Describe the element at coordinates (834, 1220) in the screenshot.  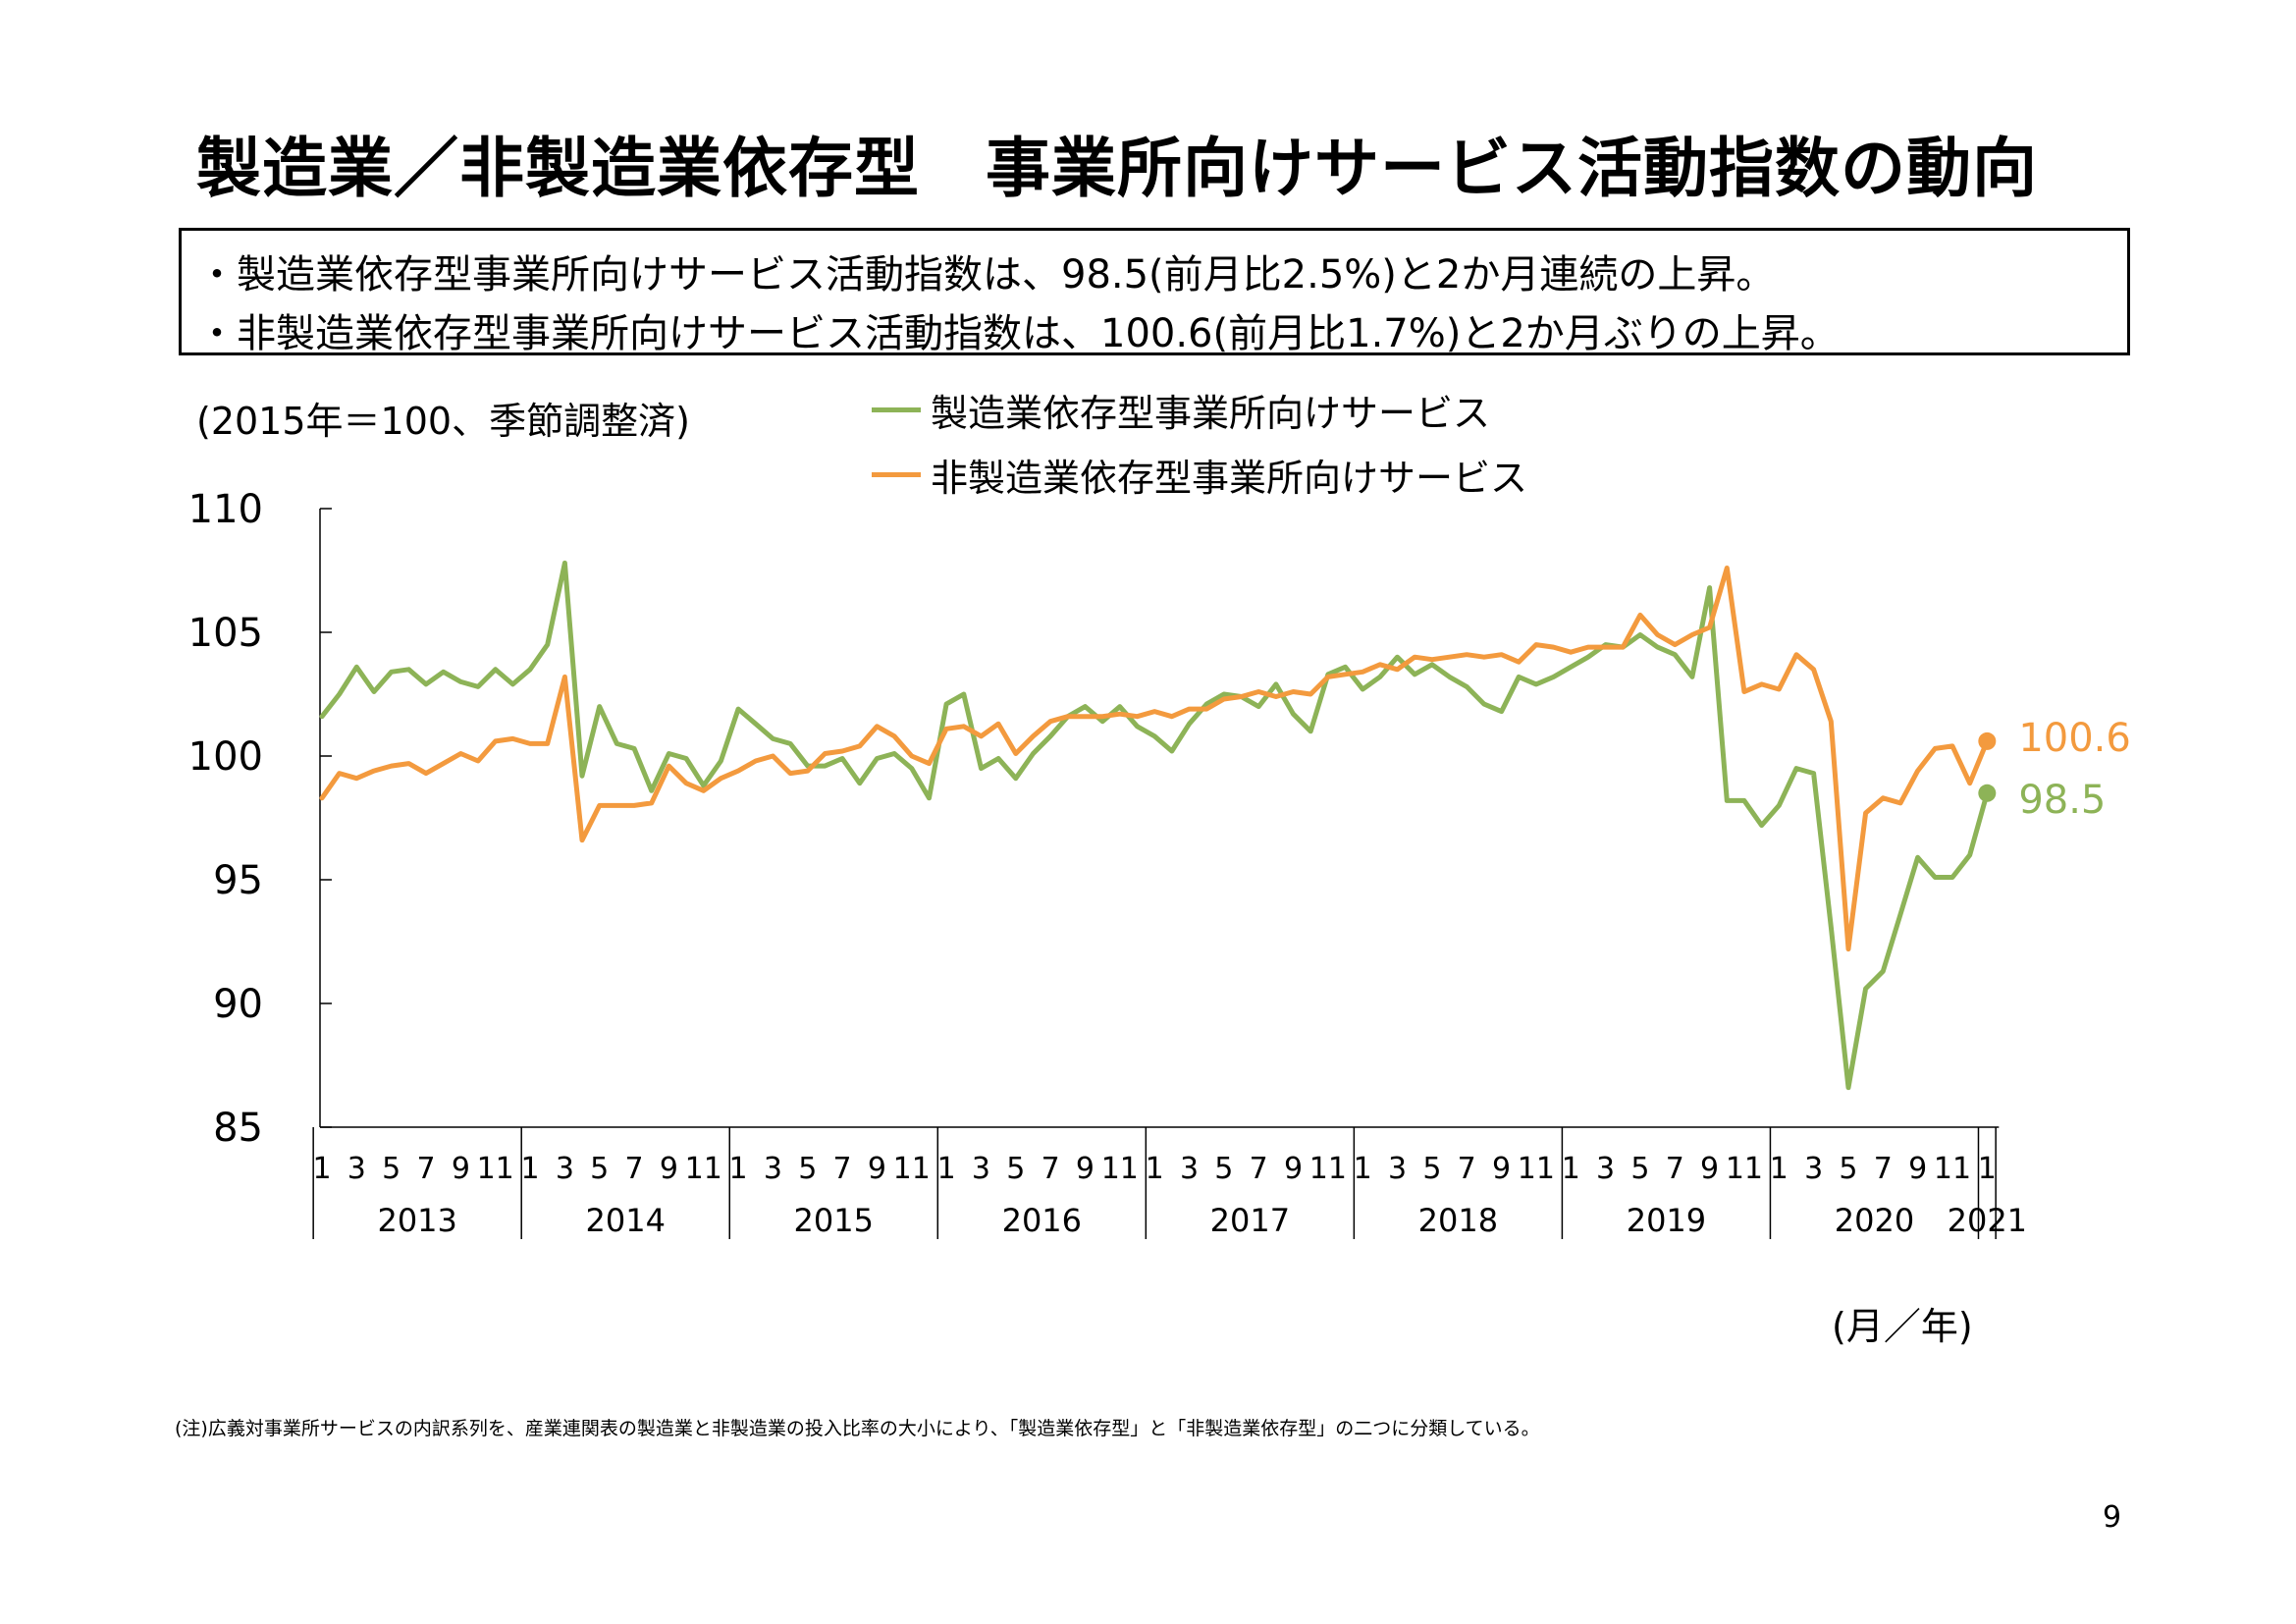
I see `year-label: 2015` at that location.